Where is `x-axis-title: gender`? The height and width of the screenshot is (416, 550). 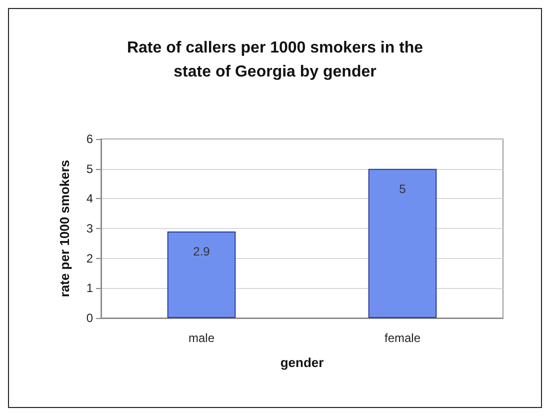 x-axis-title: gender is located at coordinates (302, 362).